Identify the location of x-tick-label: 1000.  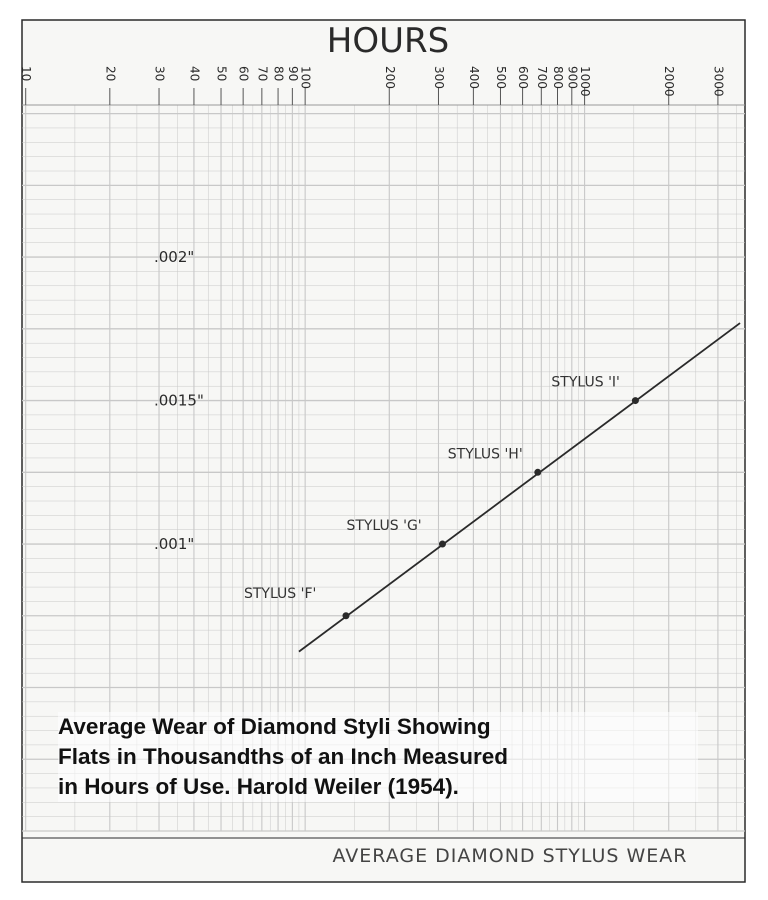
(585, 81).